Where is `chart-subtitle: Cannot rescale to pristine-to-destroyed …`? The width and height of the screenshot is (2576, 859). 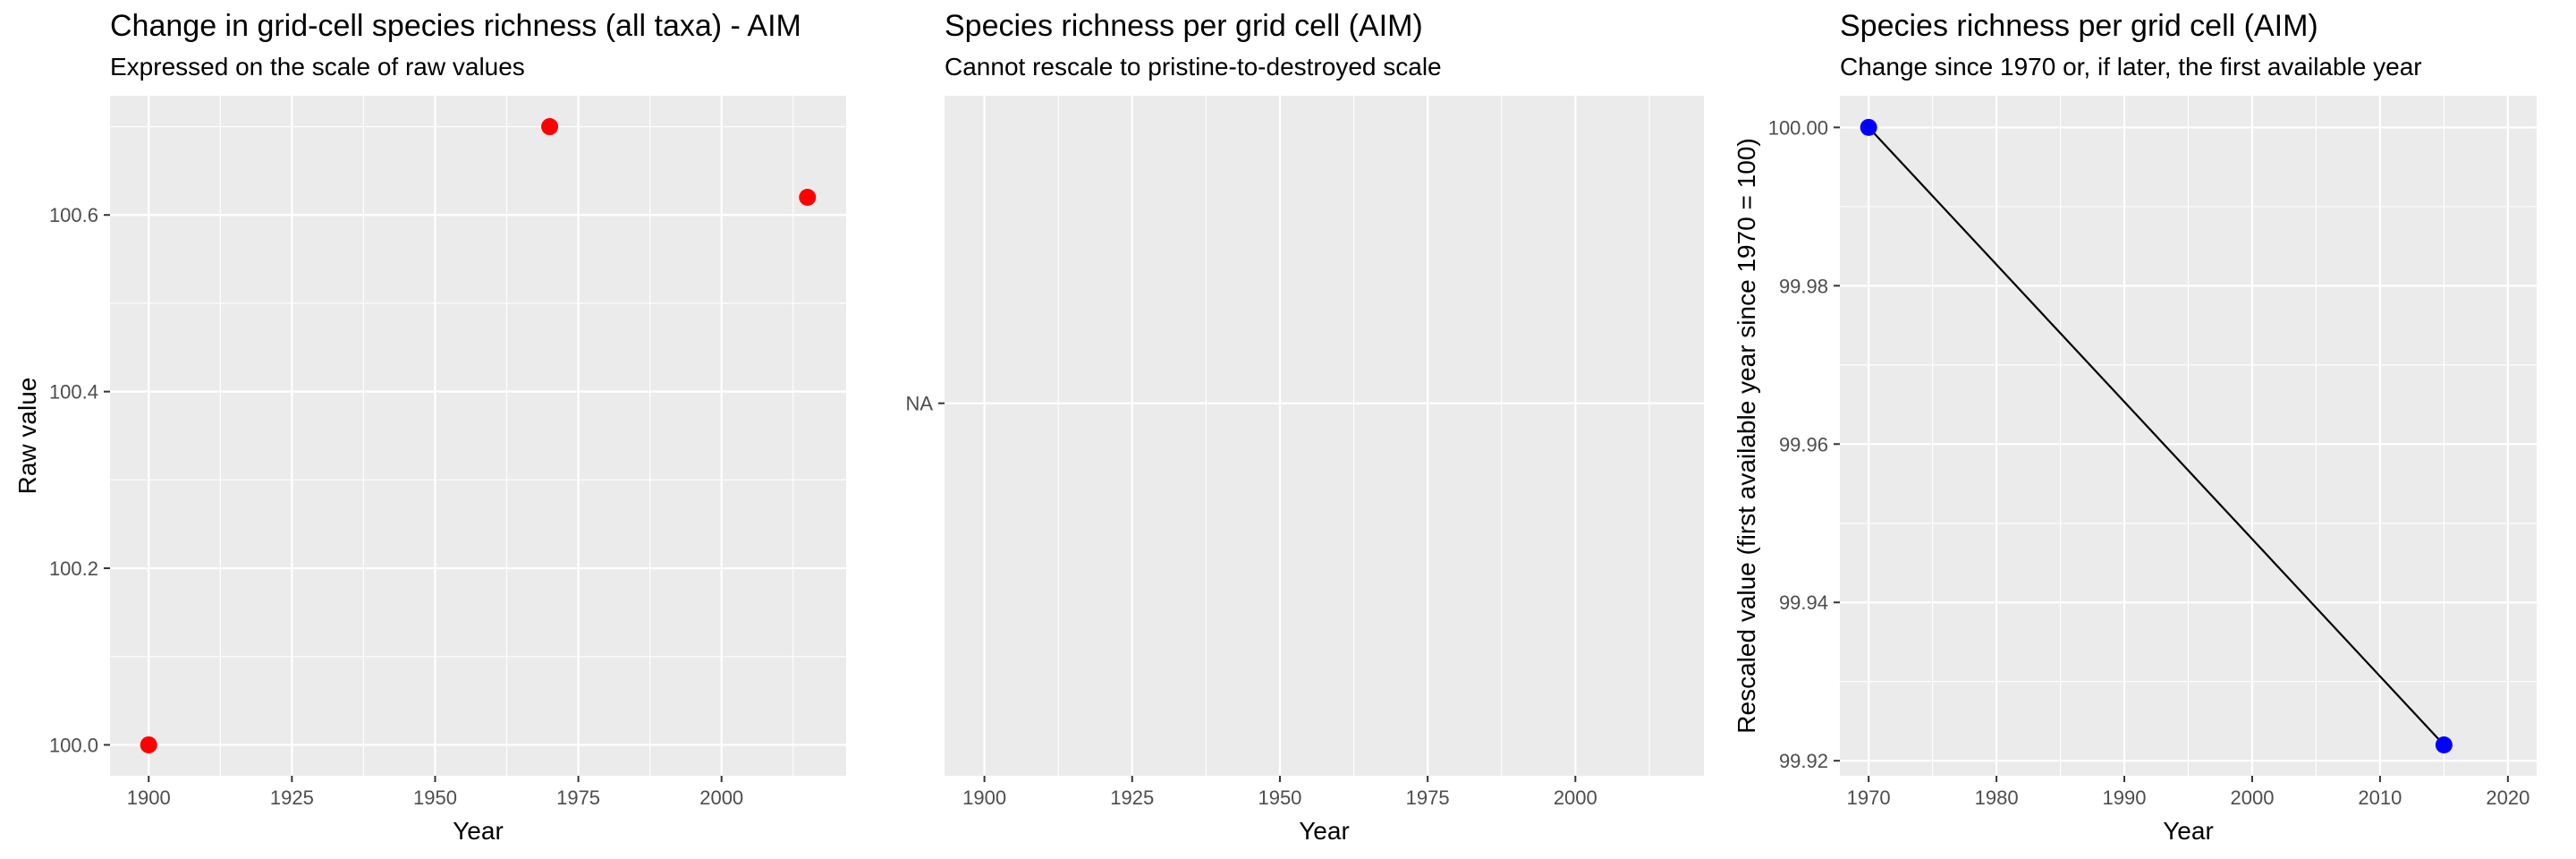
chart-subtitle: Cannot rescale to pristine-to-destroyed … is located at coordinates (1193, 67).